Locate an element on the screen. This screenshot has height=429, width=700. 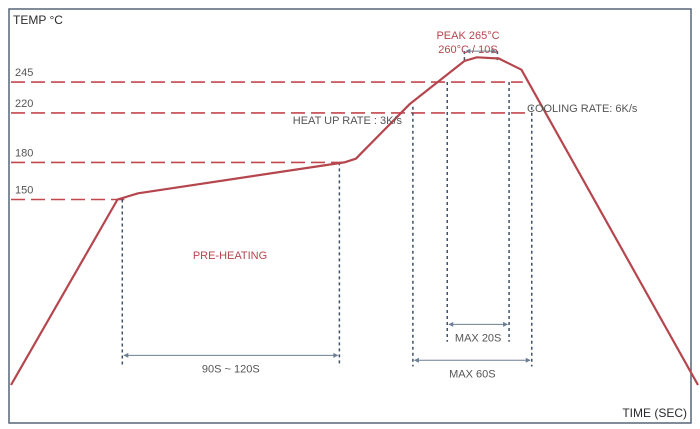
span-label-preheat-duration: 90S ~ 120S is located at coordinates (231, 369).